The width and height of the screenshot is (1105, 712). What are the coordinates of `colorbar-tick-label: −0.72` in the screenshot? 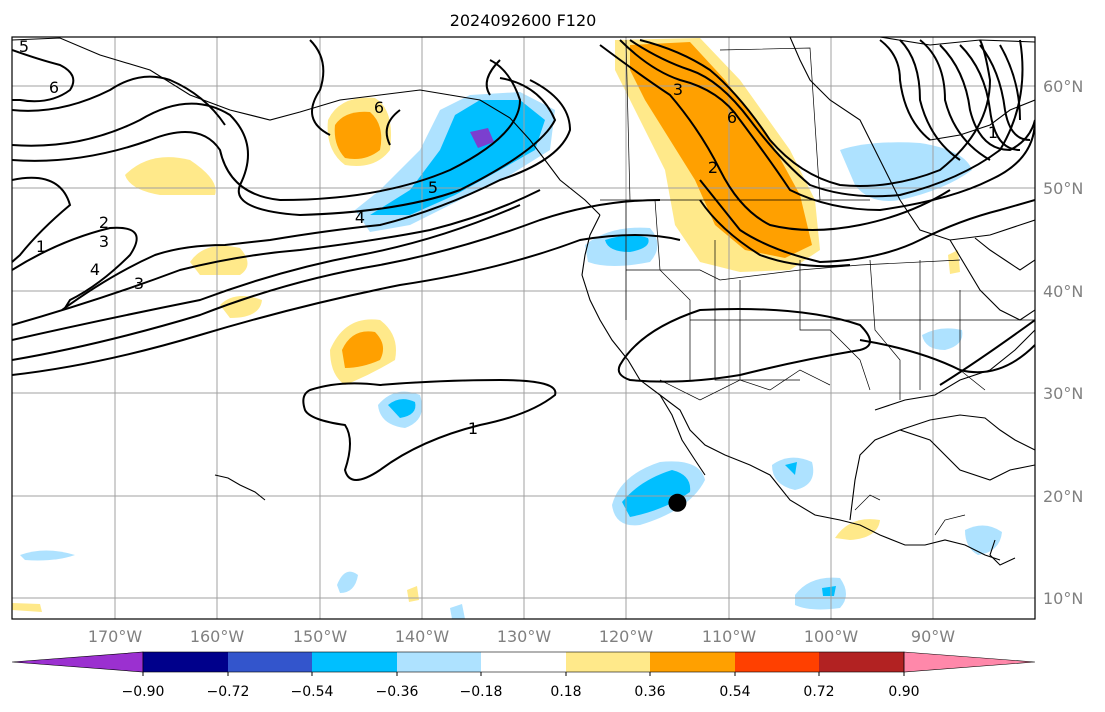 It's located at (228, 692).